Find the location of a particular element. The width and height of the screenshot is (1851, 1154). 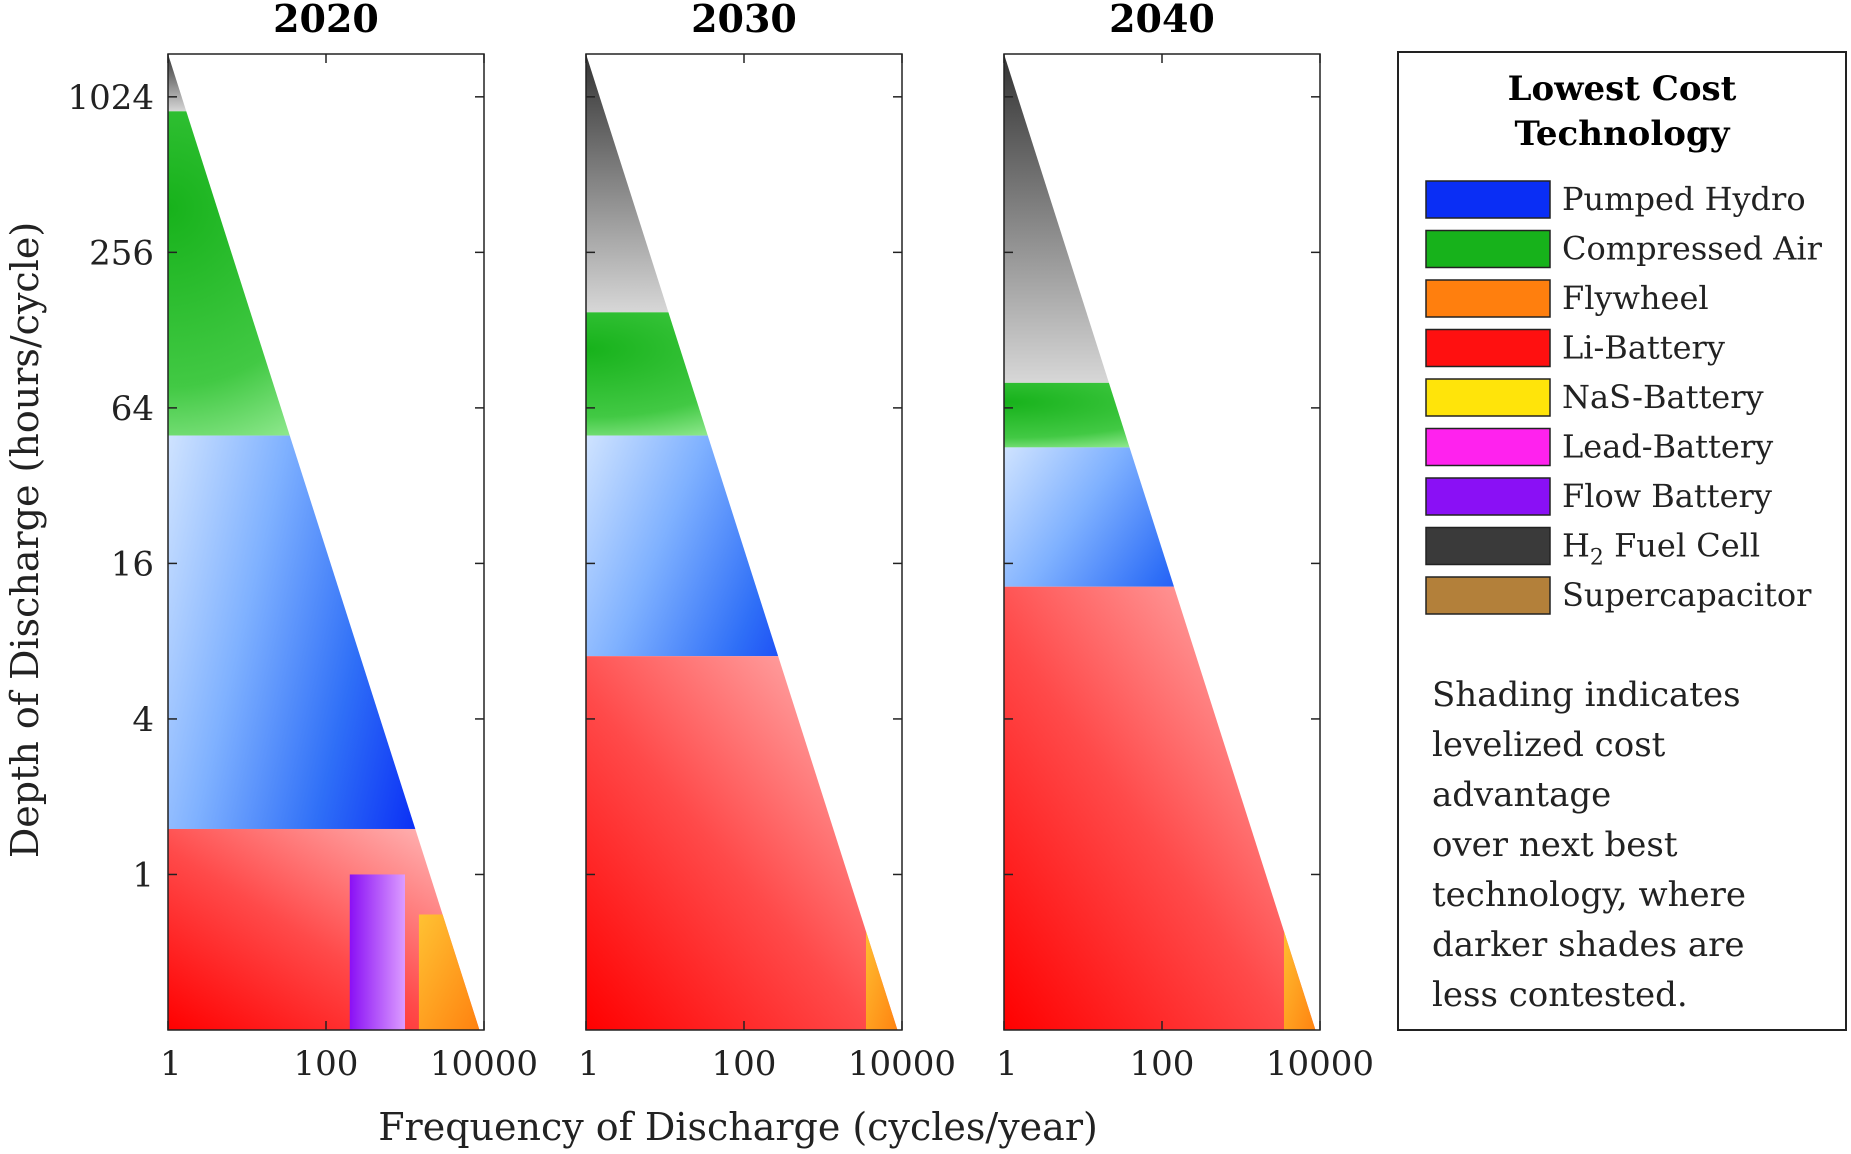

legend-entry-label: Supercapacitor is located at coordinates (1687, 595).